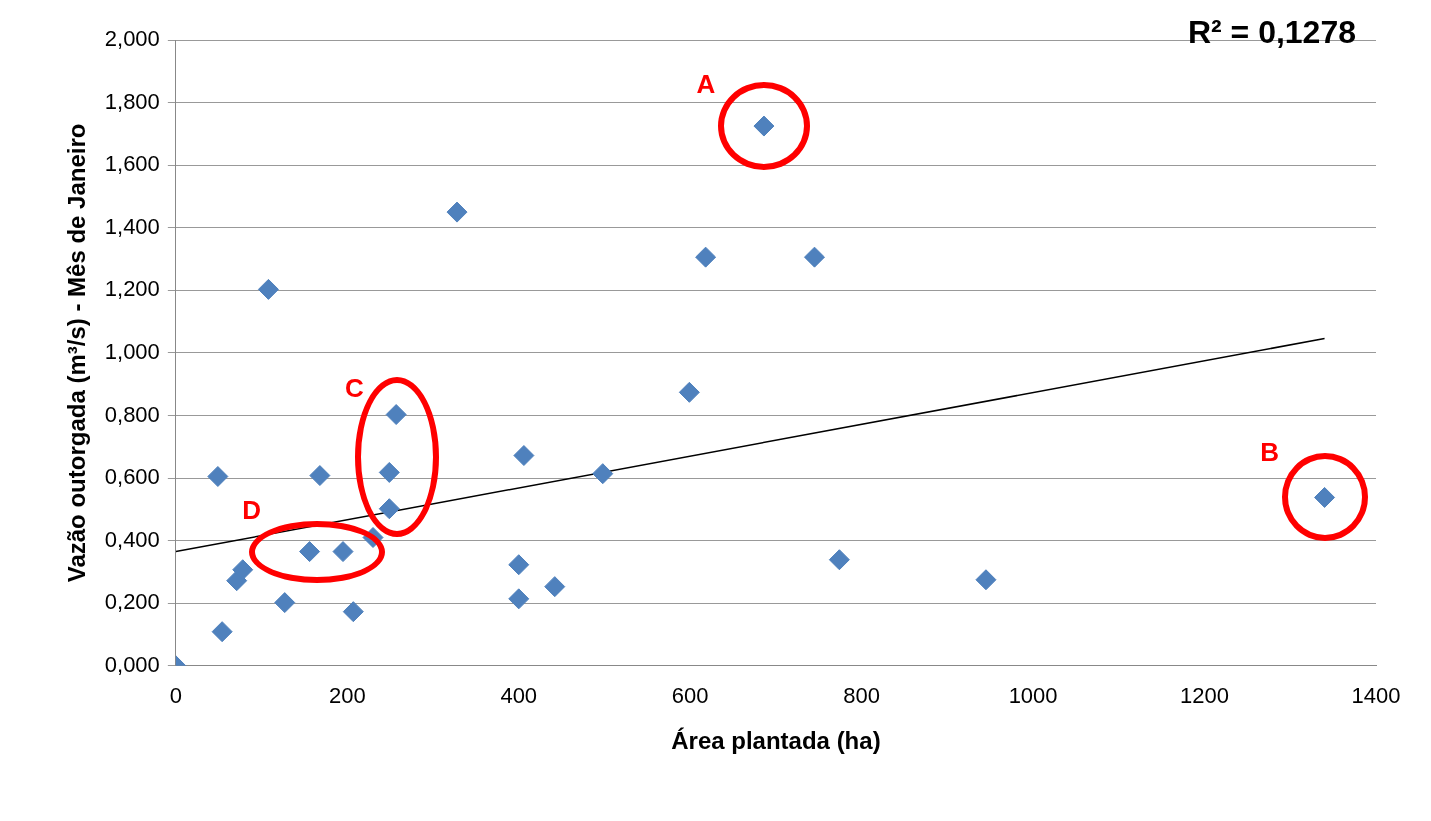 Image resolution: width=1431 pixels, height=821 pixels. Describe the element at coordinates (519, 696) in the screenshot. I see `x-tick-label: 400` at that location.